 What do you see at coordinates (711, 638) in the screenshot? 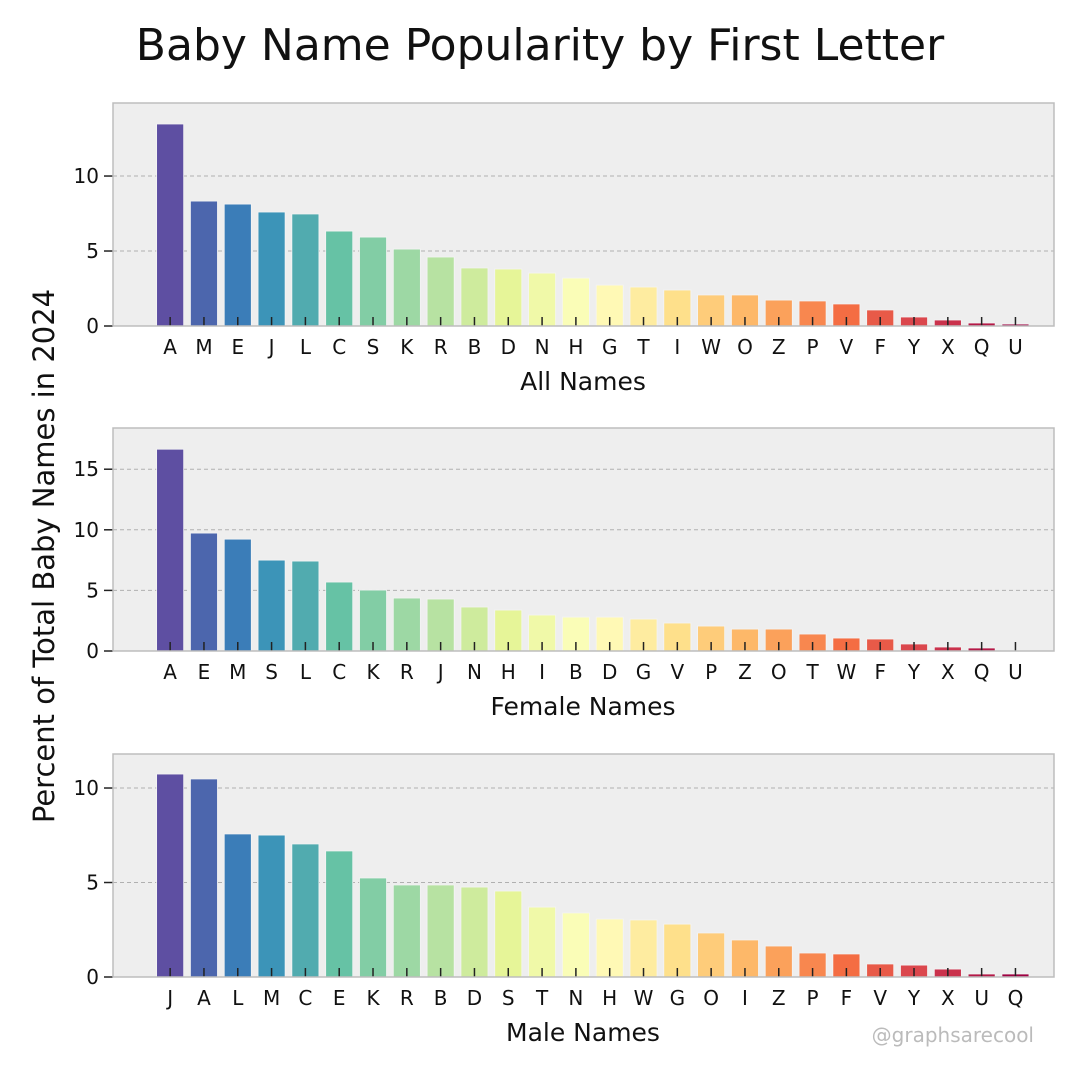
I see `bar-P` at bounding box center [711, 638].